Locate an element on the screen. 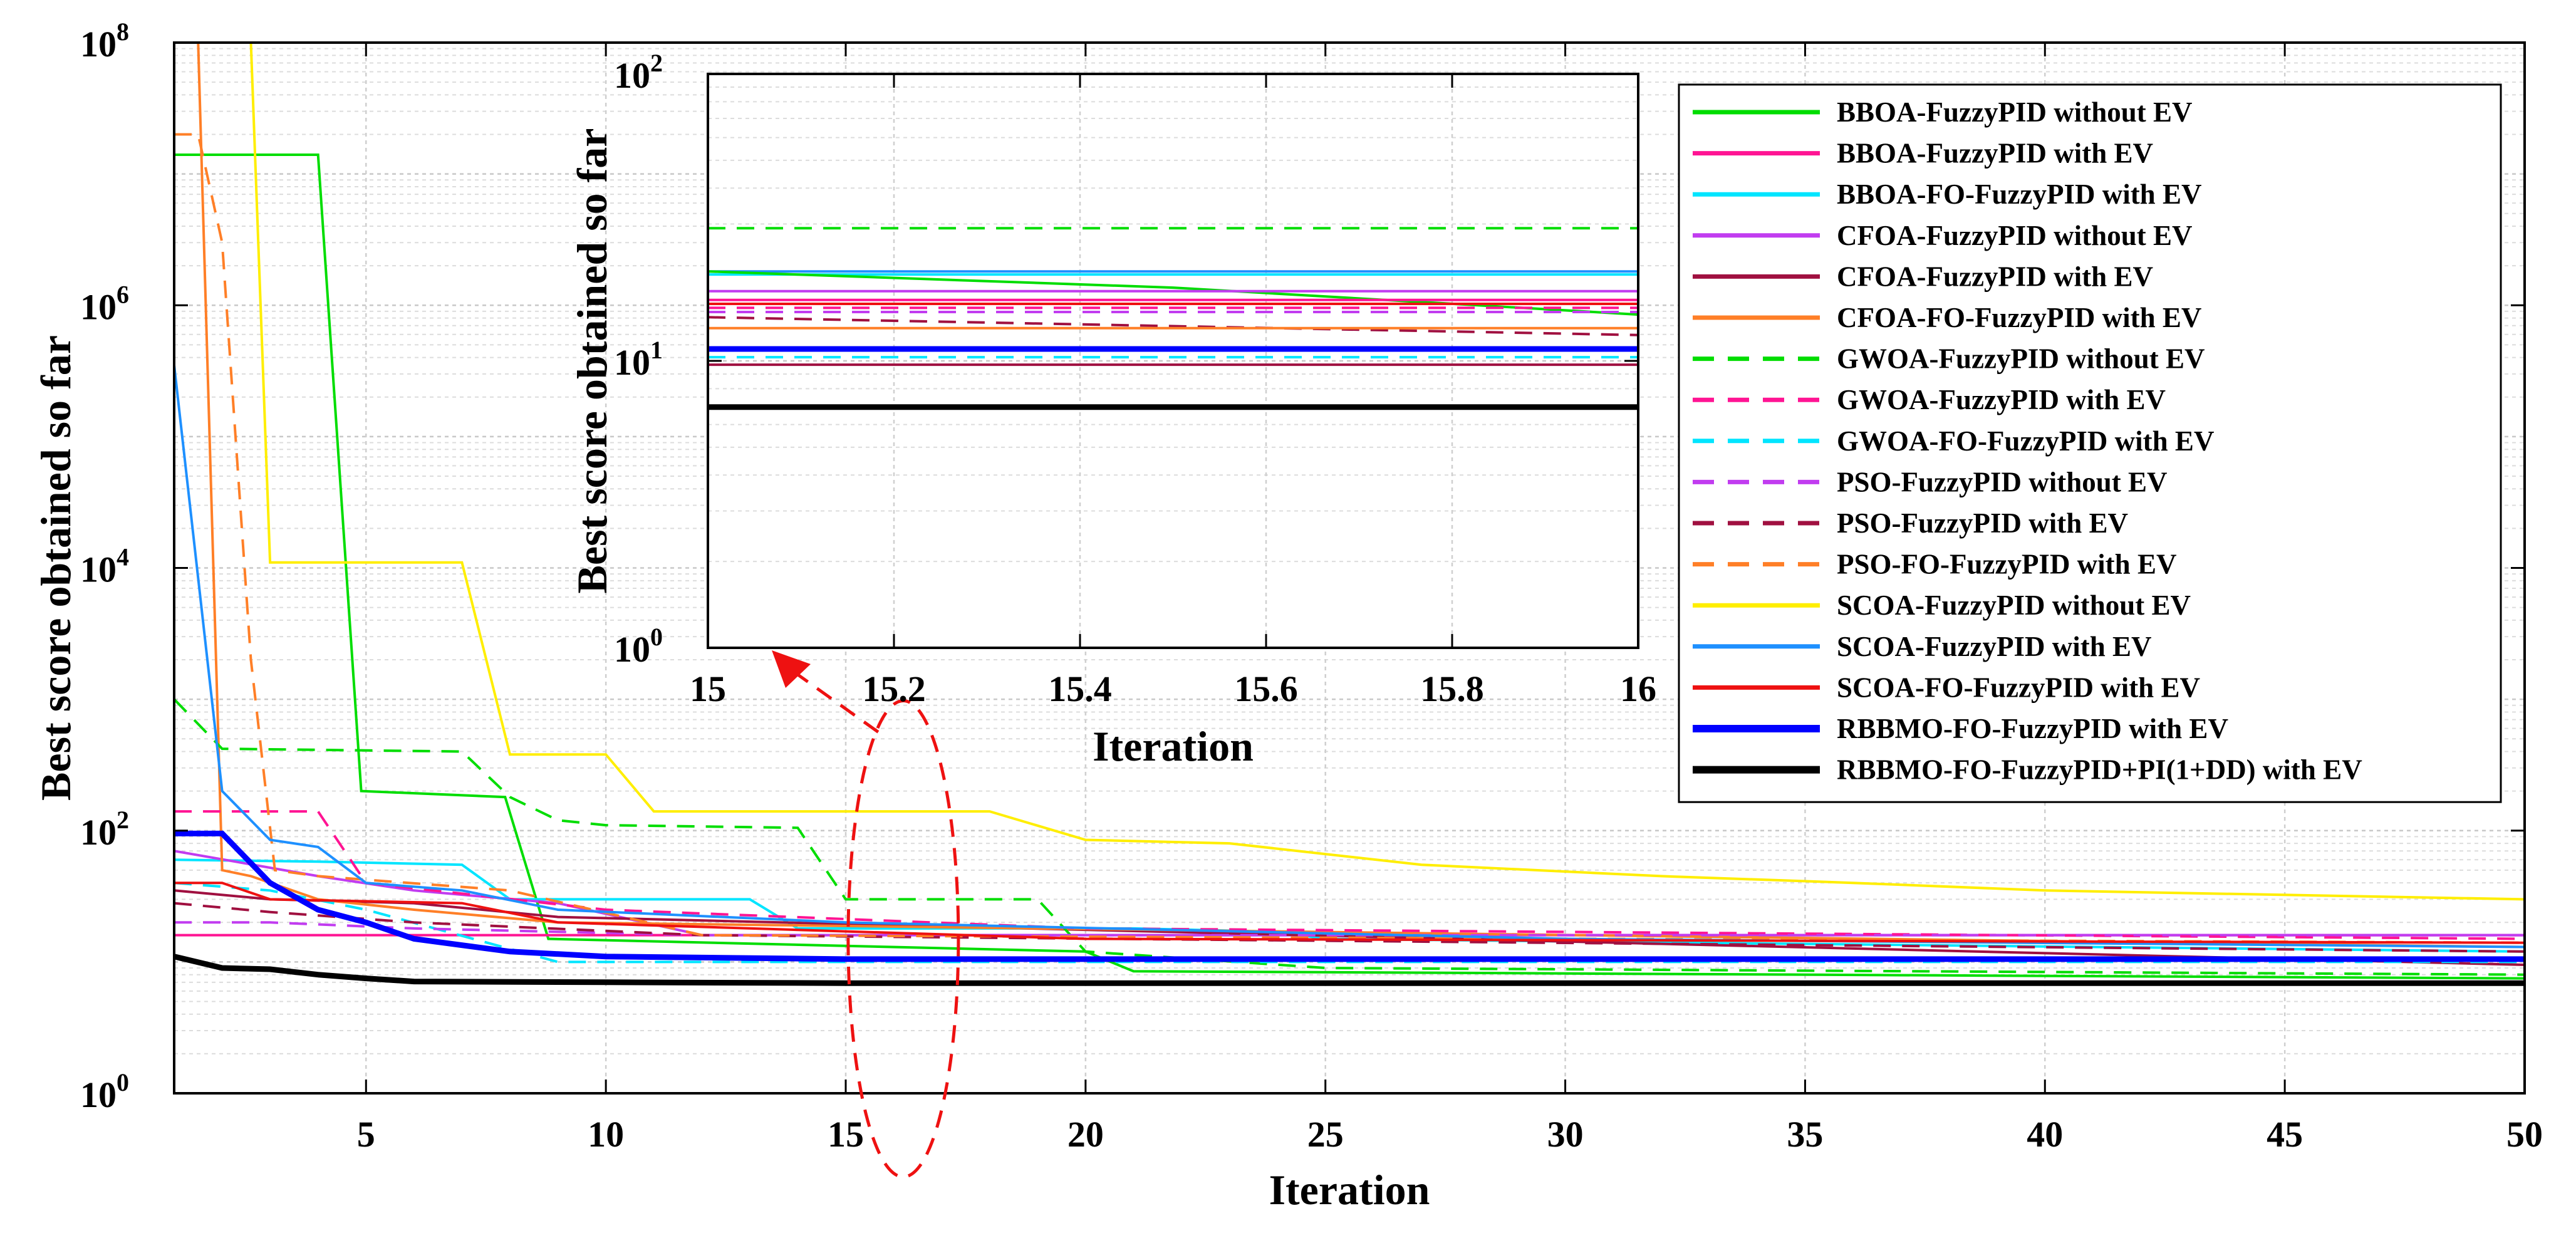 The image size is (2576, 1238). x-tick-label: 15.4 is located at coordinates (1080, 688).